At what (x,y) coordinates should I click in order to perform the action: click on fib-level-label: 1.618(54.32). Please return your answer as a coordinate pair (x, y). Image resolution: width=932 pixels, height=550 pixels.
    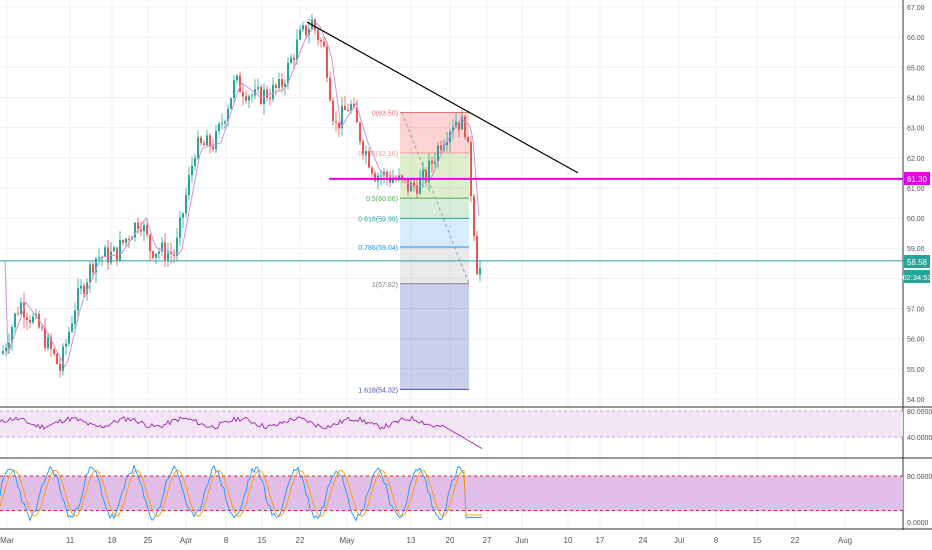
    Looking at the image, I should click on (378, 390).